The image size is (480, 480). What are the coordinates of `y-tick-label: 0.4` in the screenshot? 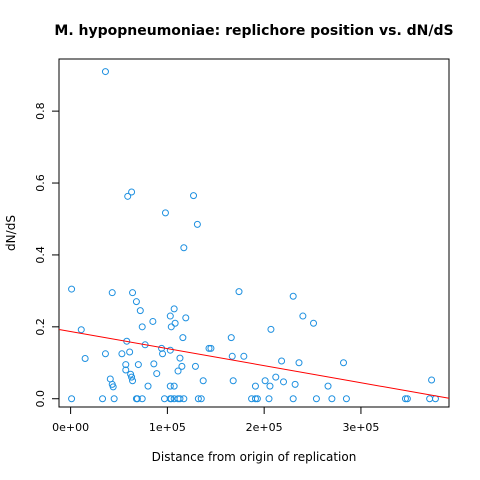 It's located at (40, 255).